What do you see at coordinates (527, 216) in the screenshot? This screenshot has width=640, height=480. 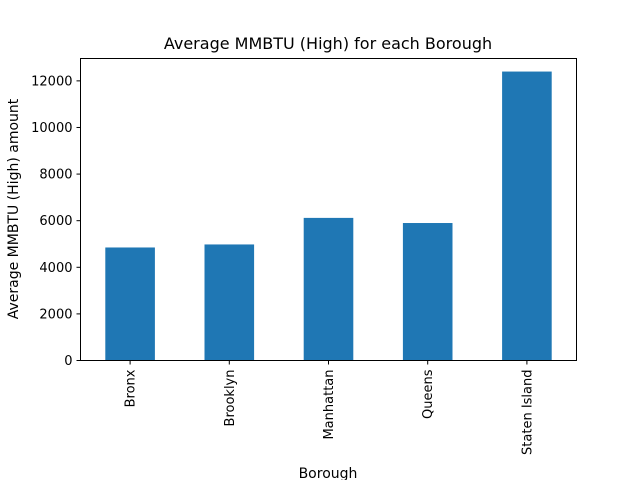 I see `bar-staten-island` at bounding box center [527, 216].